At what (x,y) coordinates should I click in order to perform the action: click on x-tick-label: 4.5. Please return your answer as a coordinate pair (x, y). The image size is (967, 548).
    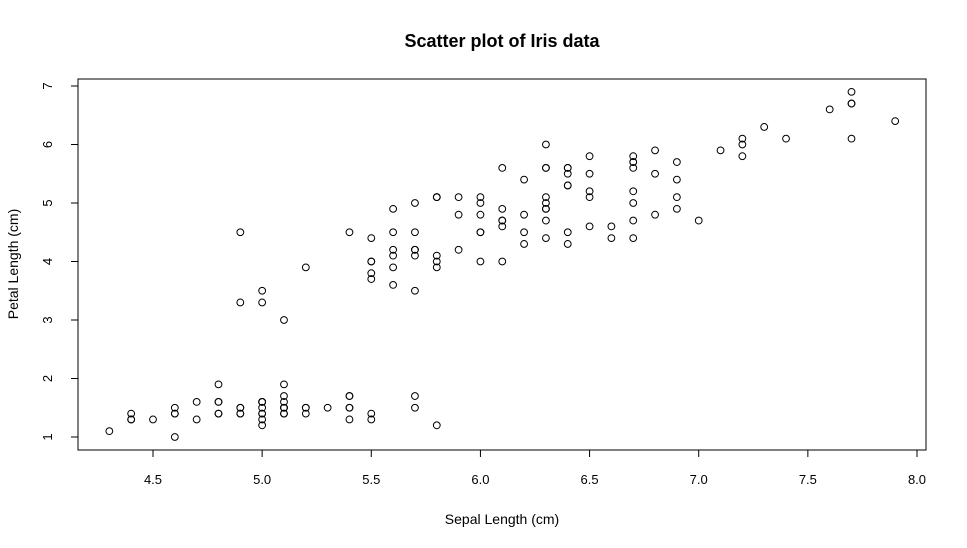
    Looking at the image, I should click on (153, 479).